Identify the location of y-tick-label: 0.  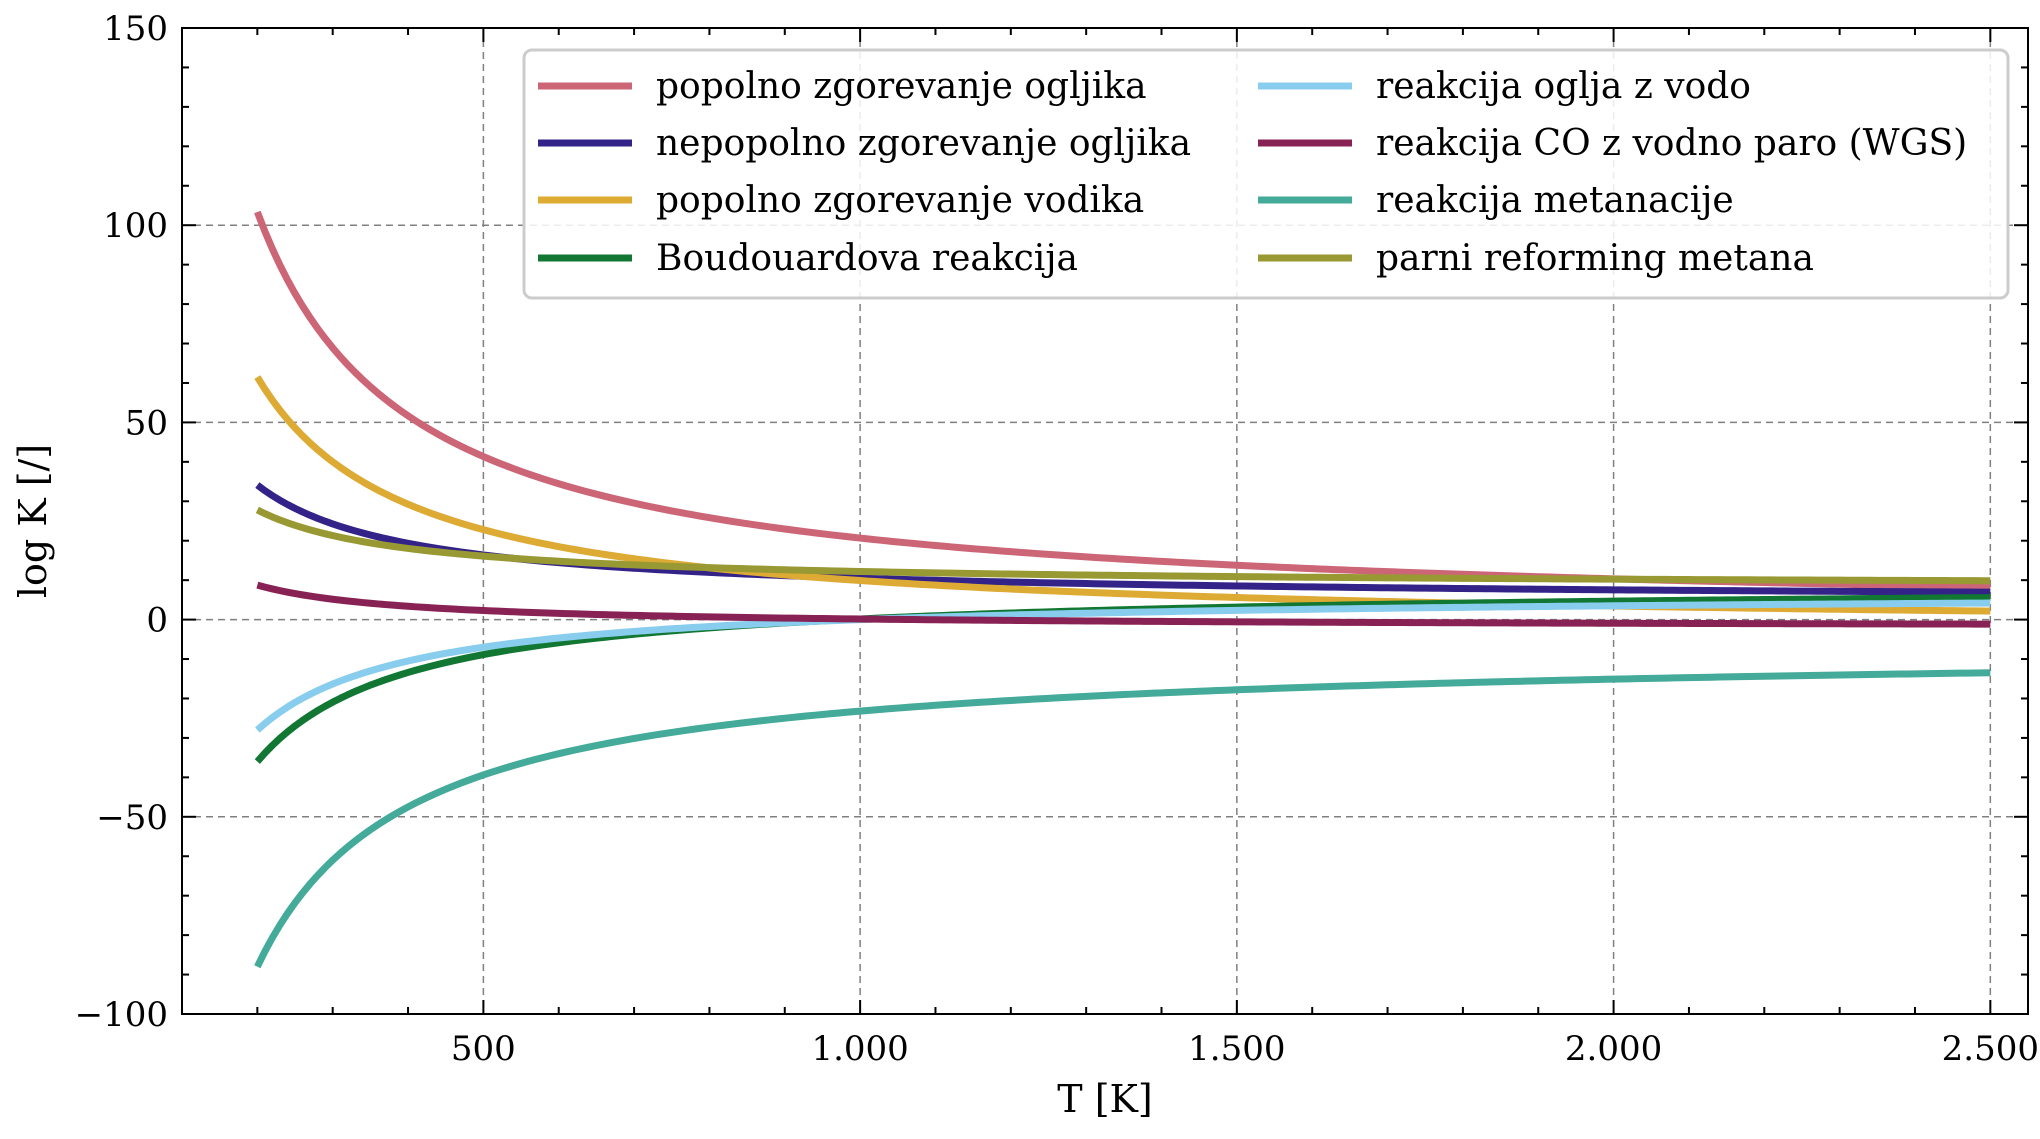
(157, 621).